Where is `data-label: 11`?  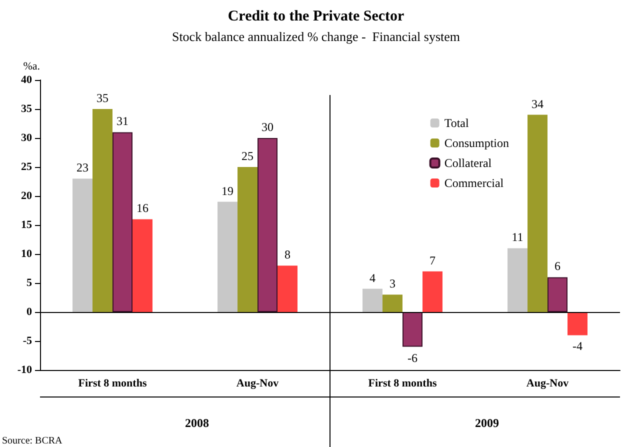
data-label: 11 is located at coordinates (518, 237).